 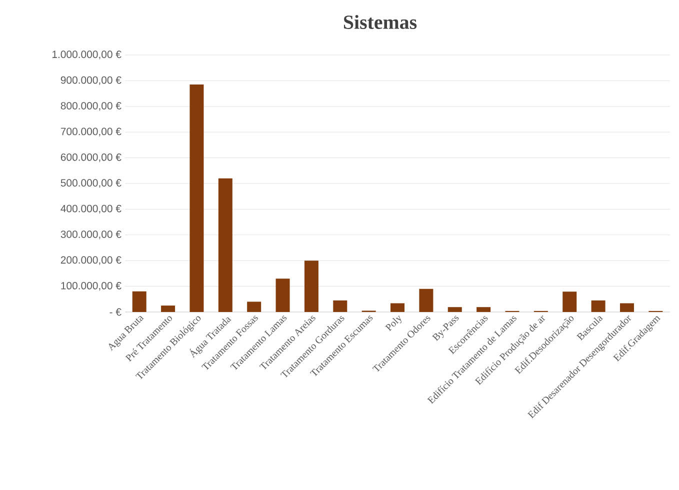 What do you see at coordinates (91, 209) in the screenshot?
I see `y-tick-label: 400.000,00 €` at bounding box center [91, 209].